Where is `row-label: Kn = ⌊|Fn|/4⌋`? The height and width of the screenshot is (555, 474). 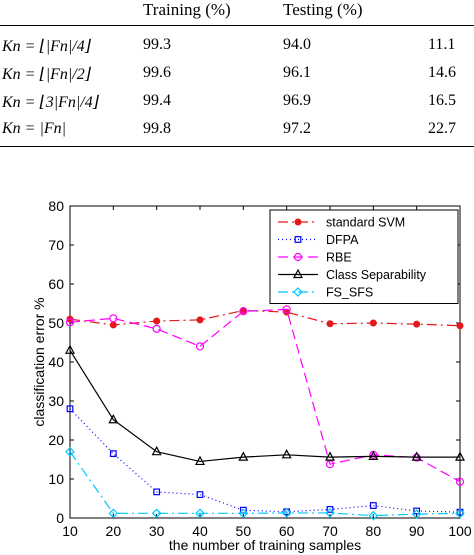
row-label: Kn = ⌊|Fn|/4⌋ is located at coordinates (46, 46).